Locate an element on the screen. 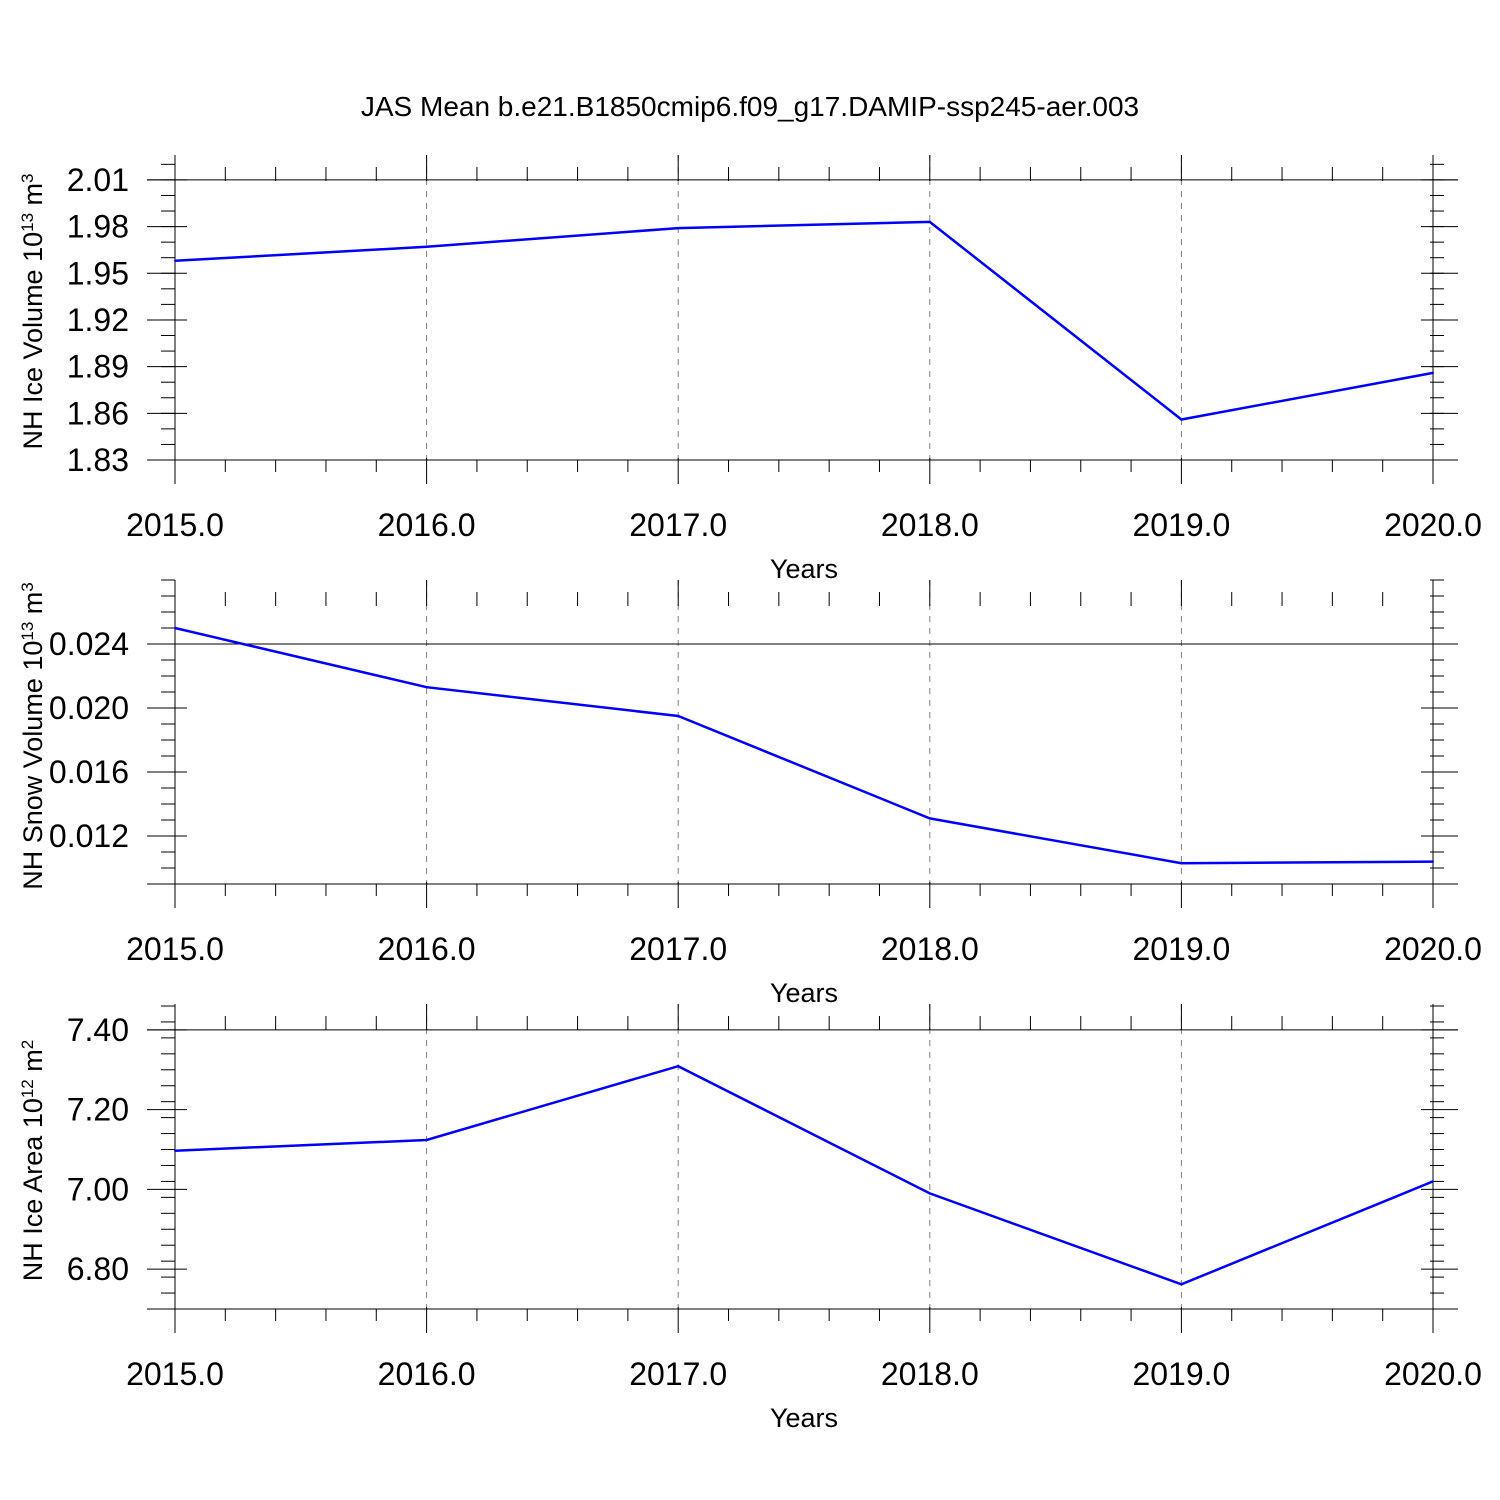 Image resolution: width=1500 pixels, height=1500 pixels. y-tick-label: 1.92 is located at coordinates (98, 320).